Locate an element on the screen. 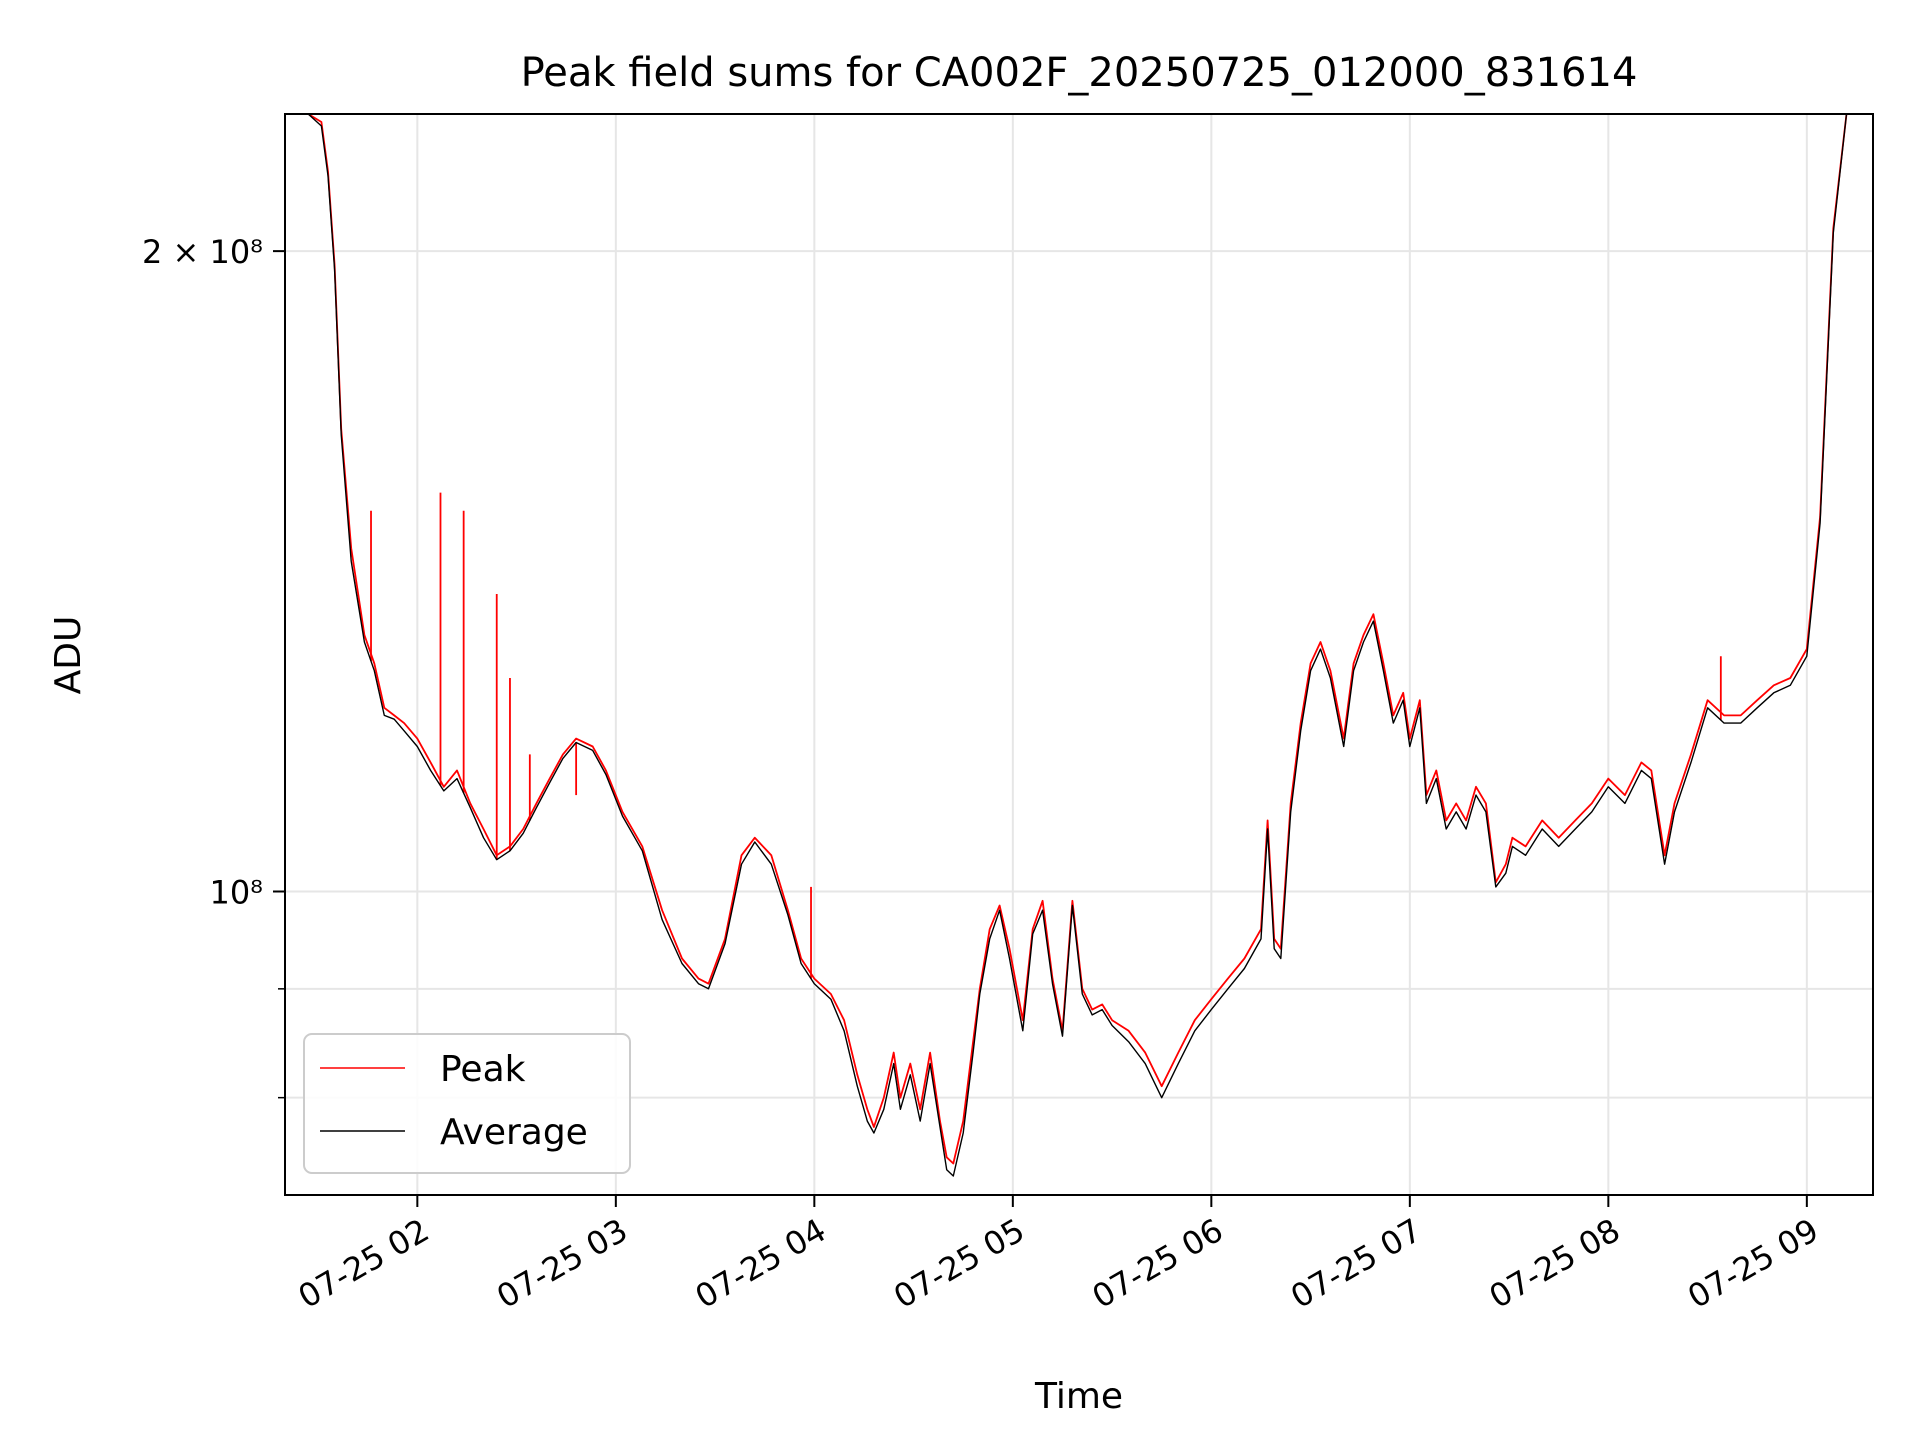  y-axis-label: ADU is located at coordinates (68, 655).